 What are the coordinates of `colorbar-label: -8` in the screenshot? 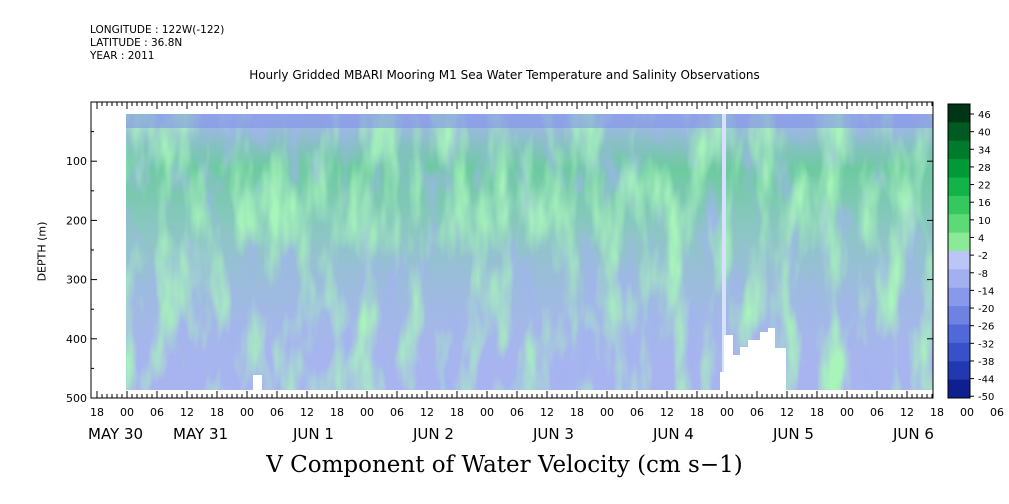 It's located at (983, 274).